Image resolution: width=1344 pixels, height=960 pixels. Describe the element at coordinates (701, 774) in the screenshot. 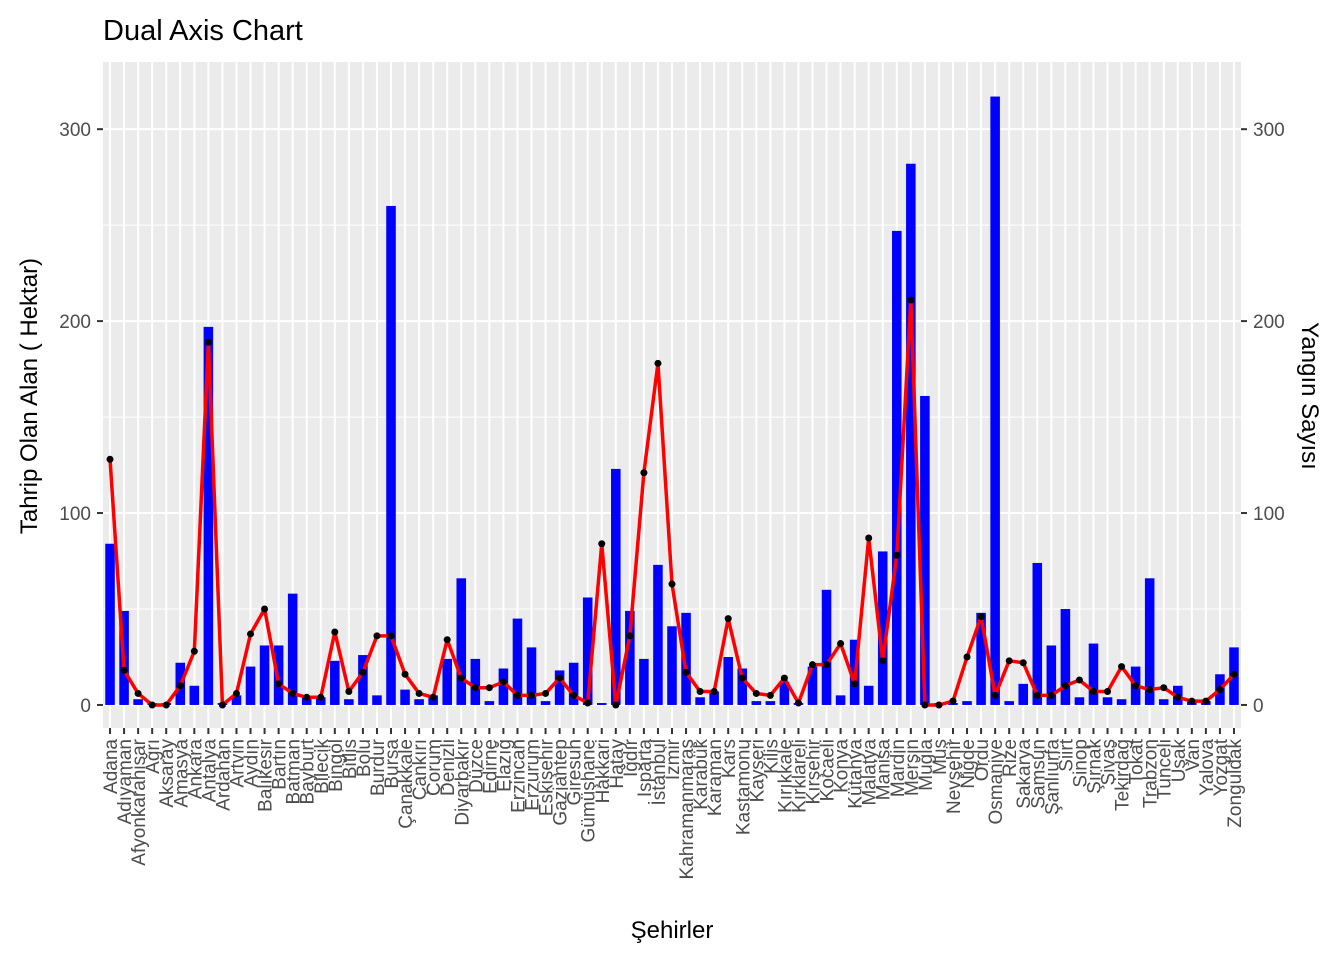

I see `x-tick-label: Karabük` at that location.